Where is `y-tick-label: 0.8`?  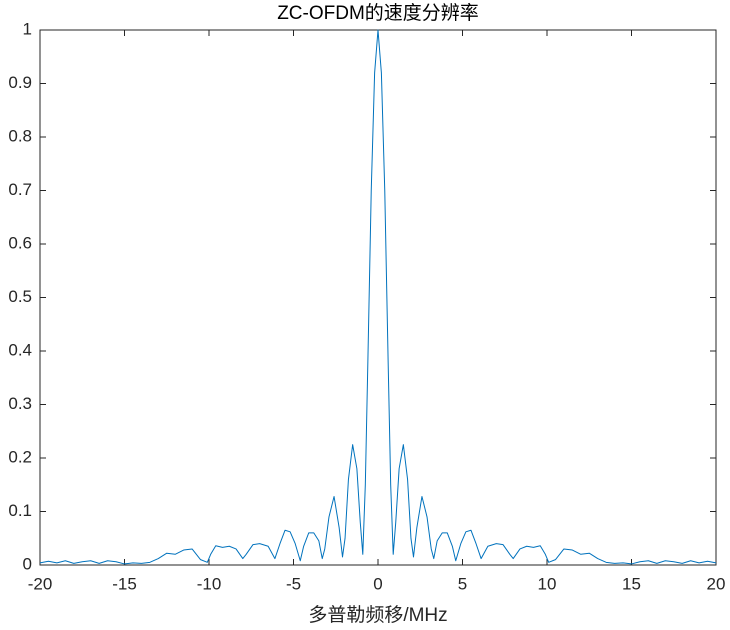 y-tick-label: 0.8 is located at coordinates (20, 135).